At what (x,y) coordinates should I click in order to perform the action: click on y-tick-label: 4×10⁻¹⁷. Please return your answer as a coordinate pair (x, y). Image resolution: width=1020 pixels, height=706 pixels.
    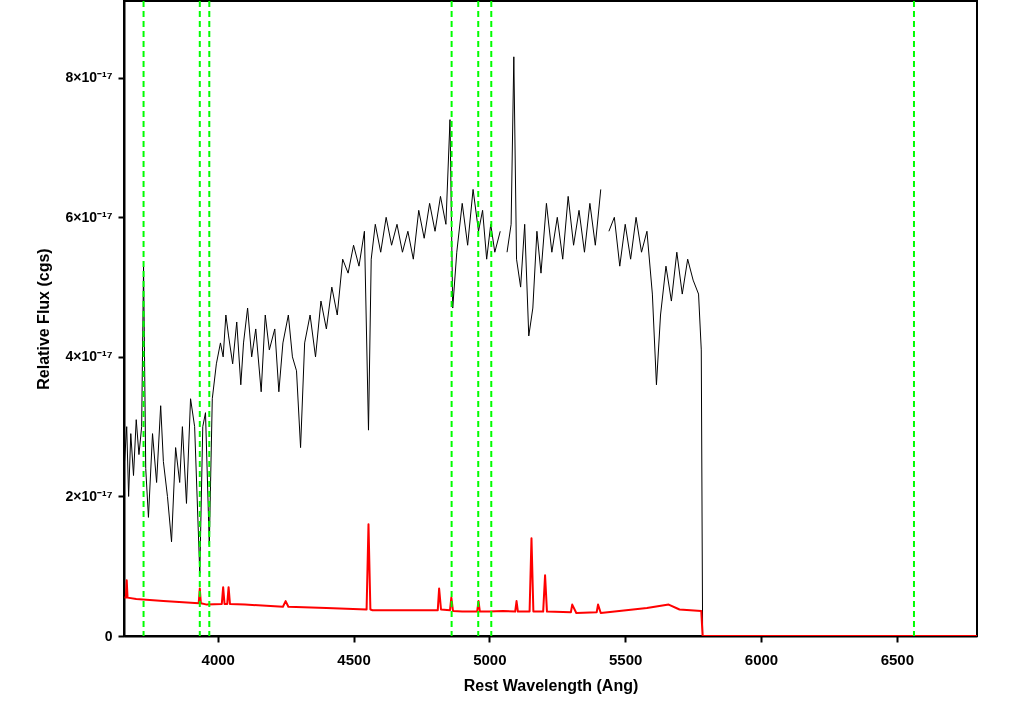
    Looking at the image, I should click on (89, 356).